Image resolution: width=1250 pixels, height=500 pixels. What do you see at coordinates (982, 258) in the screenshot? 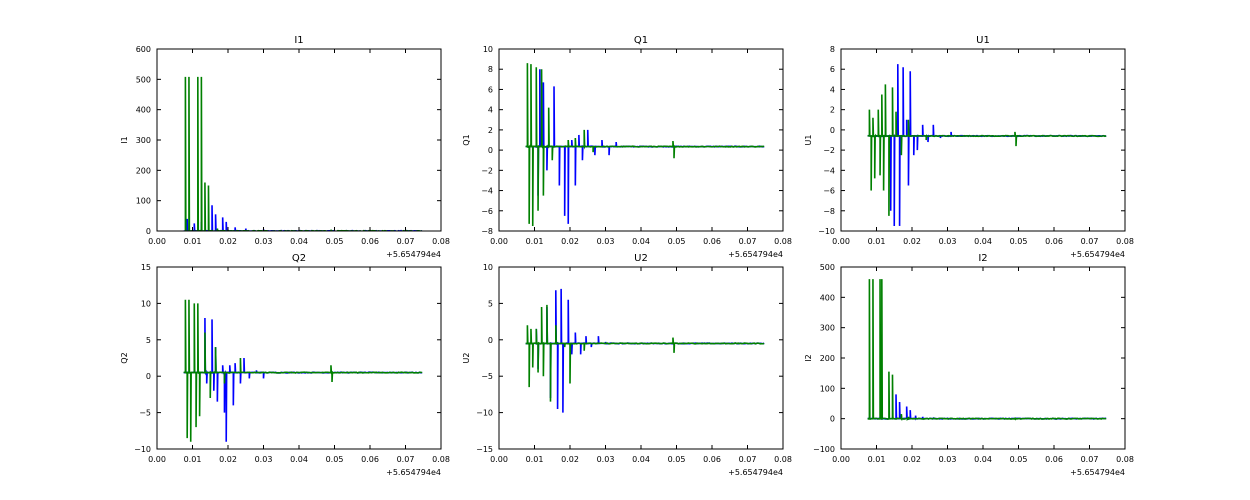
I see `subplot-title: I2` at bounding box center [982, 258].